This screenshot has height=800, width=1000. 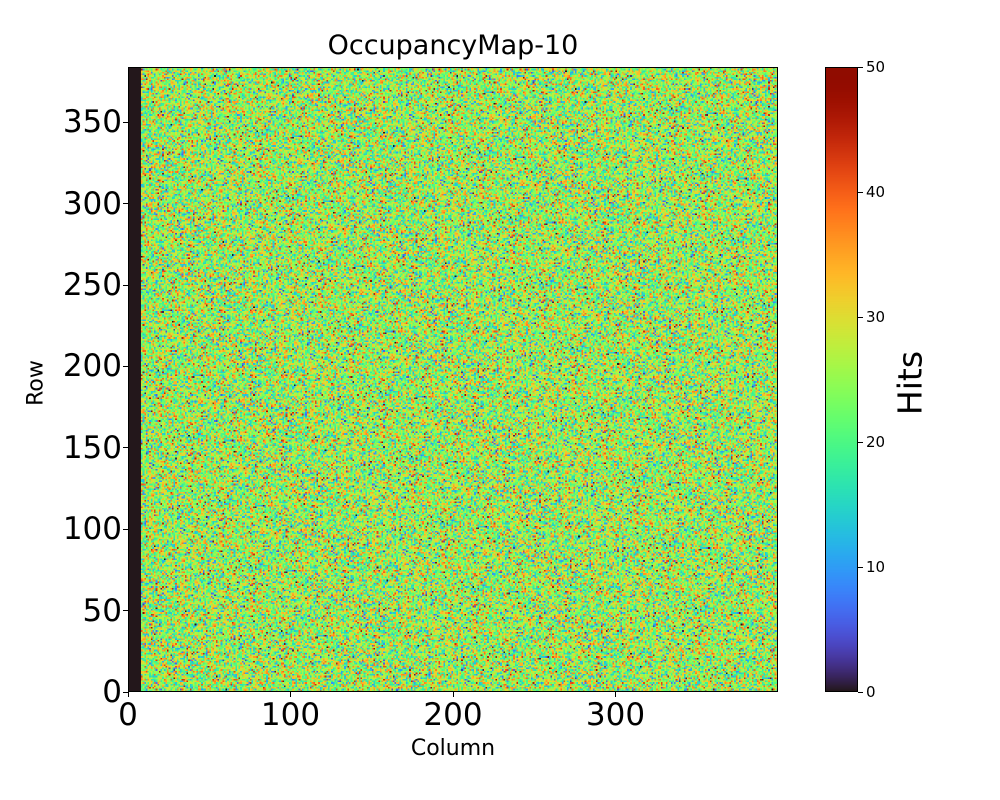 I want to click on colorbar-tick-label: 20, so click(x=876, y=442).